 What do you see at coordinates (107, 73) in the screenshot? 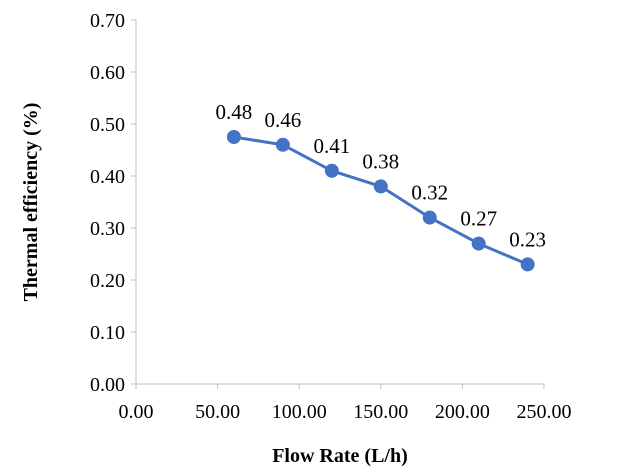
I see `y-tick-label: 0.60` at bounding box center [107, 73].